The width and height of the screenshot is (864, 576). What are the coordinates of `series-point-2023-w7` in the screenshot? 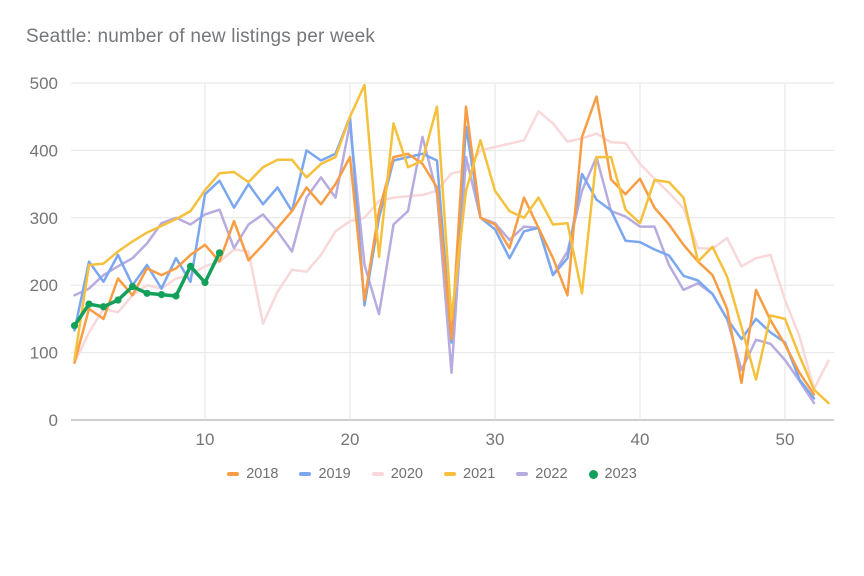 It's located at (161, 295).